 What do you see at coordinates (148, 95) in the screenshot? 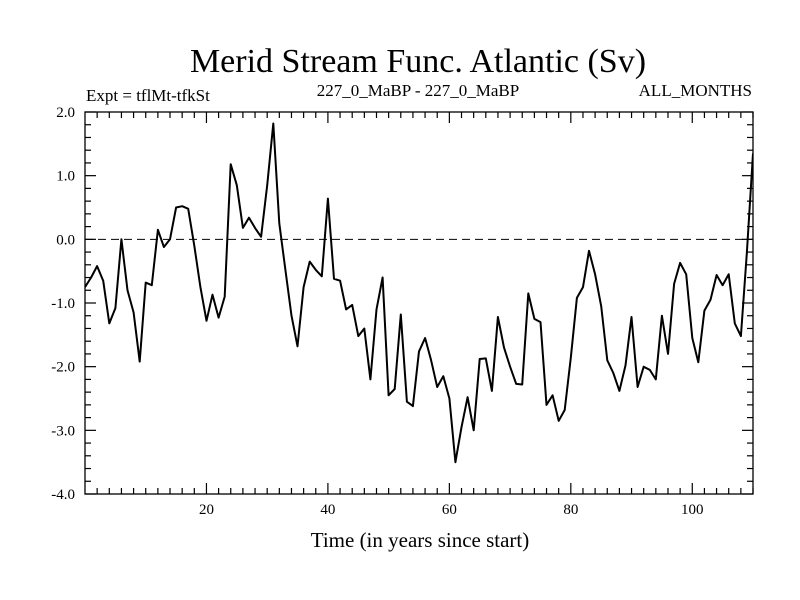
I see `subtitle-experiment: Expt = tflMt-tfkSt` at bounding box center [148, 95].